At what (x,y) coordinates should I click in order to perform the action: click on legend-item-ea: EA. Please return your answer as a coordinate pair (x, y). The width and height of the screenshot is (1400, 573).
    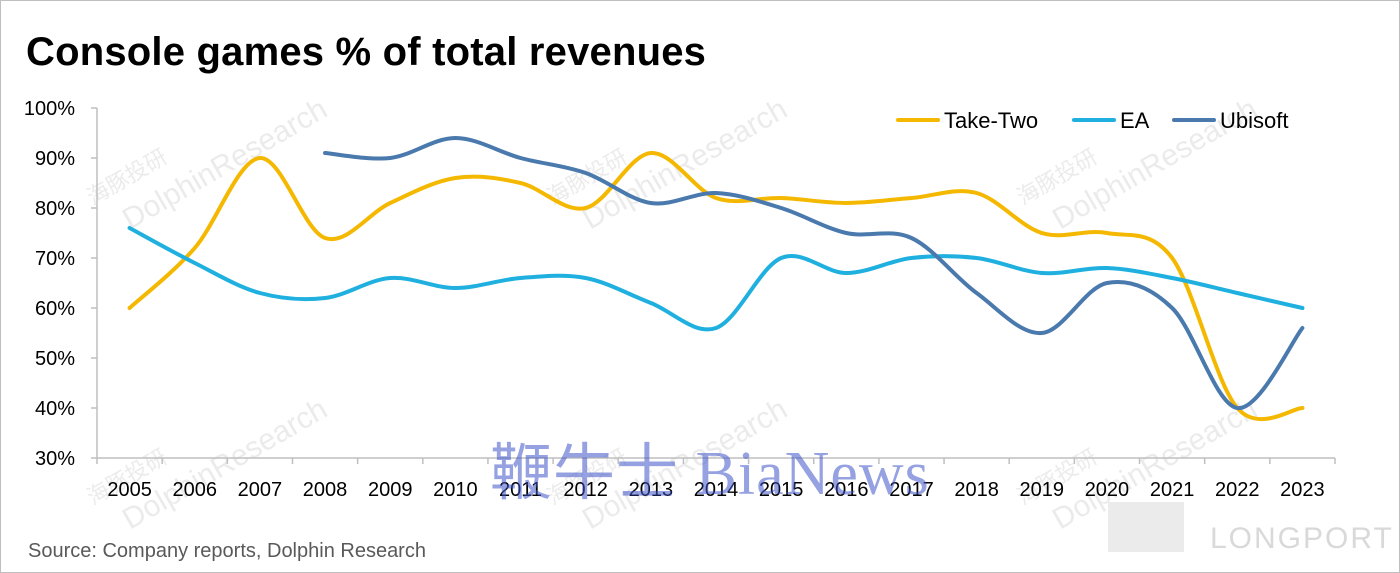
    Looking at the image, I should click on (1111, 120).